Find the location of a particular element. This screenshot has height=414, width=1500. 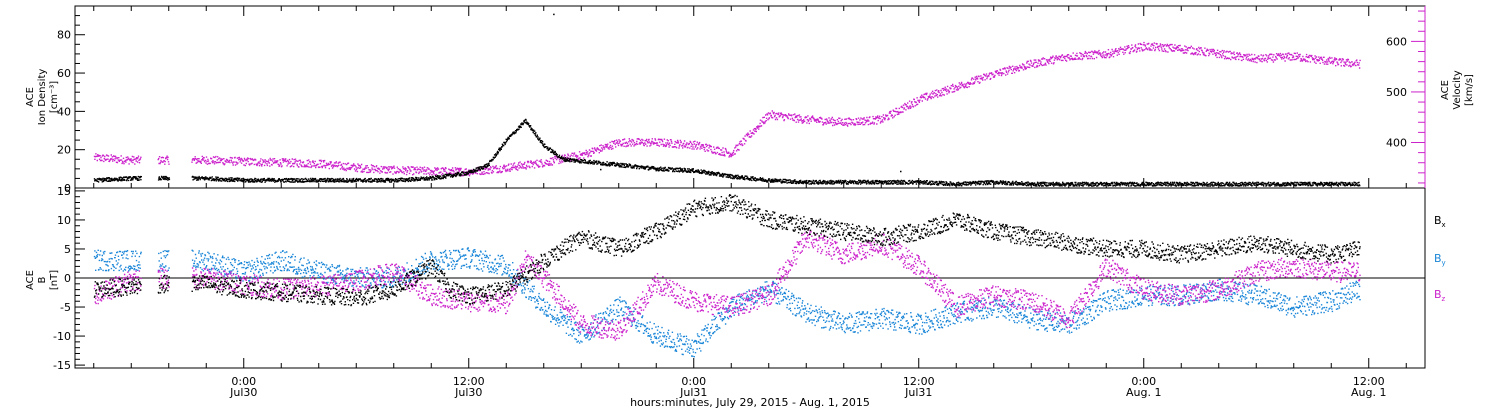

legend: Bx By Bz is located at coordinates (1440, 258).